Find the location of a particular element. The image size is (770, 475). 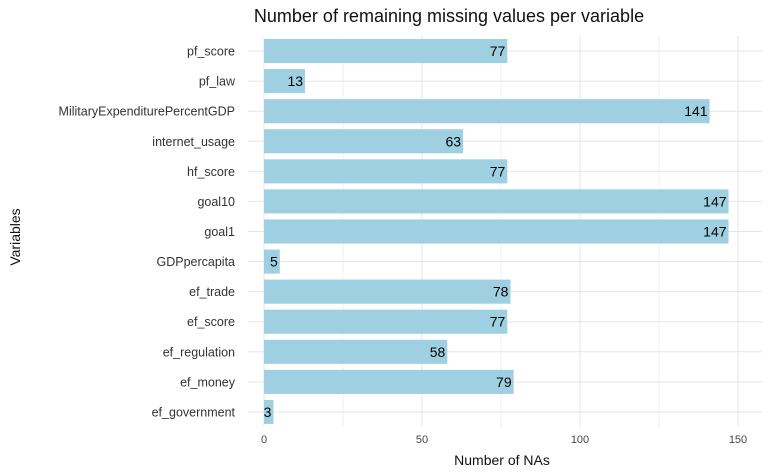

x-axis-tick-labels: 0 50 100 150 is located at coordinates (504, 440).